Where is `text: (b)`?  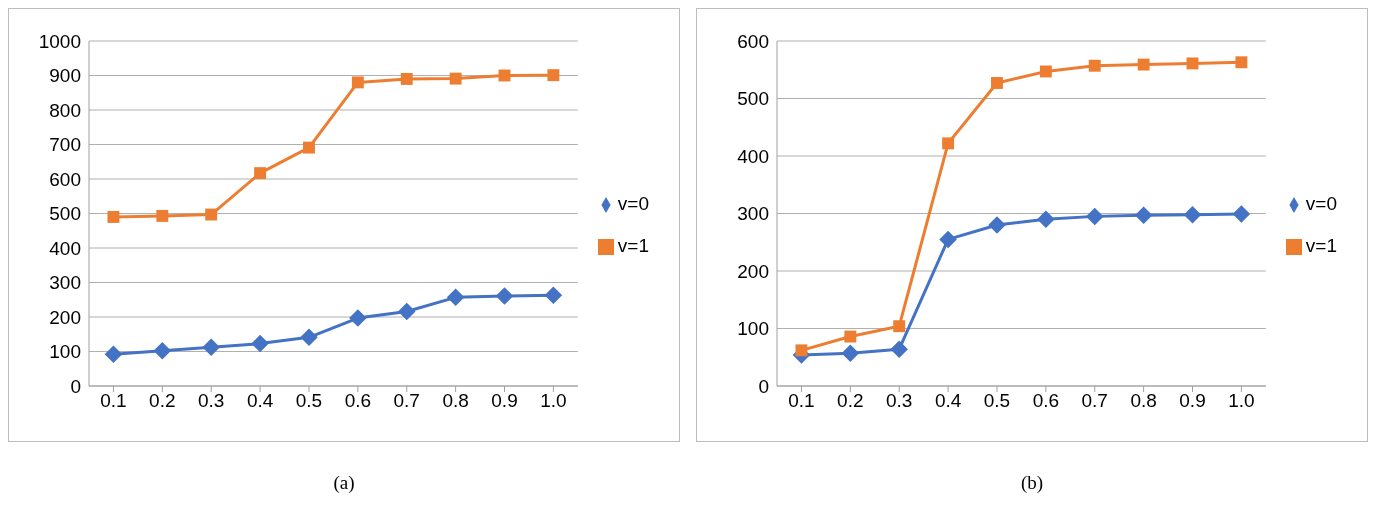 text: (b) is located at coordinates (1032, 483).